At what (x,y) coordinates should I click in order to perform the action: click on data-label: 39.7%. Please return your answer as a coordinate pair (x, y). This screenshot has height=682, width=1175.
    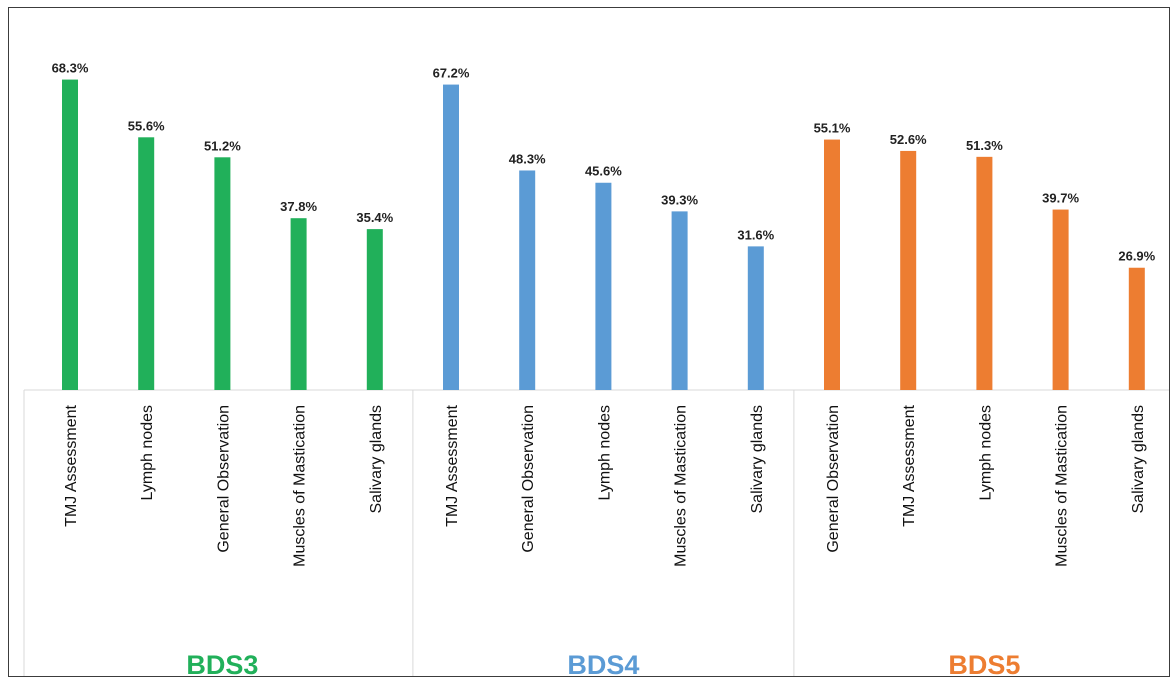
    Looking at the image, I should click on (1060, 198).